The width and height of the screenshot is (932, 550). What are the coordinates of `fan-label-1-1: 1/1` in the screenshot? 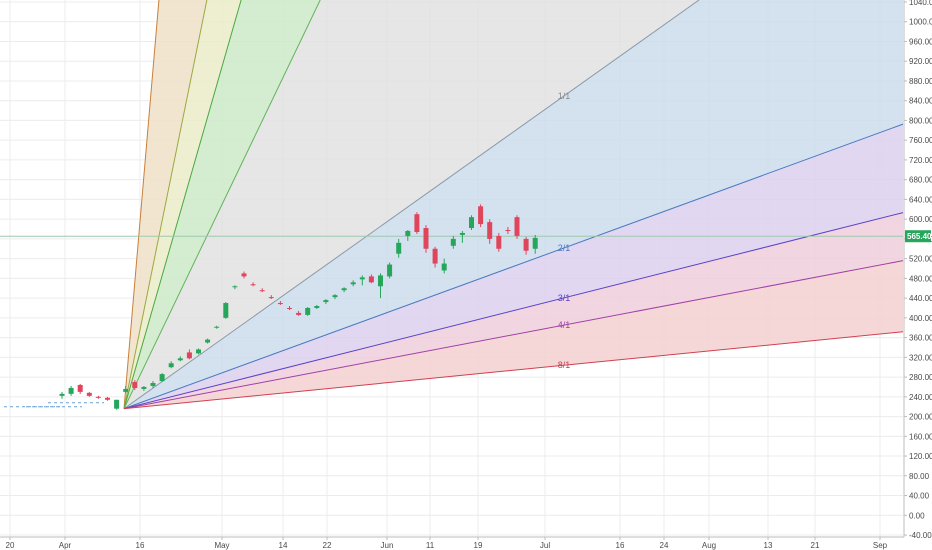 It's located at (564, 96).